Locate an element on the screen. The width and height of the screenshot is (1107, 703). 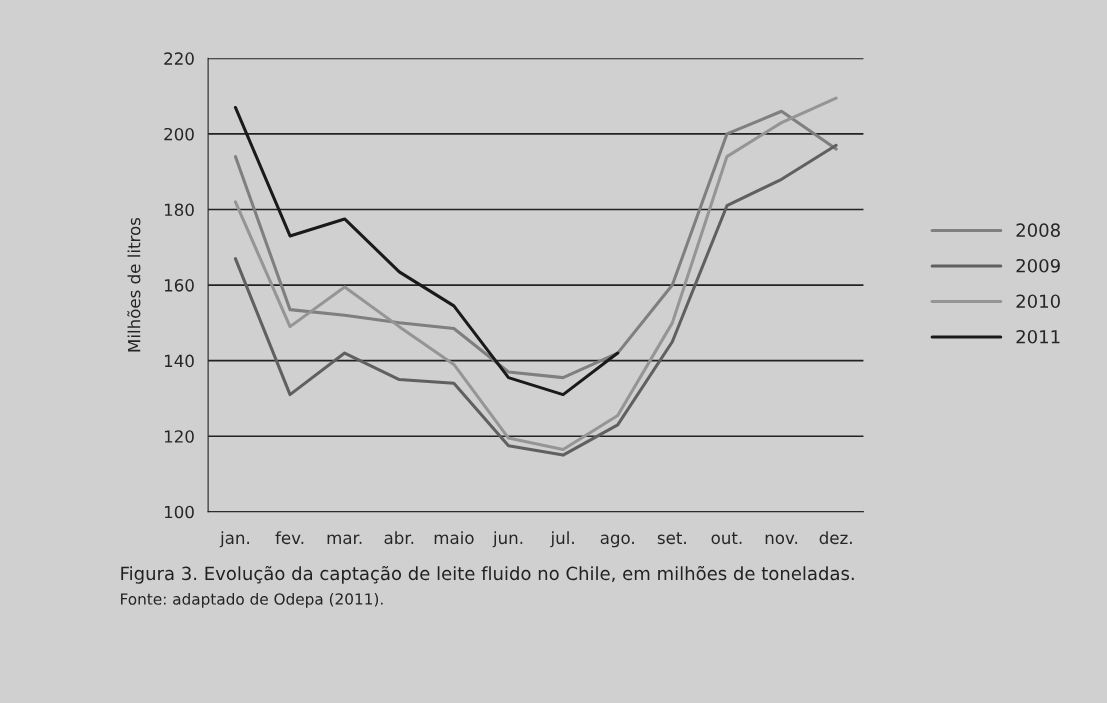
y-tick-label: 180 is located at coordinates (179, 210).